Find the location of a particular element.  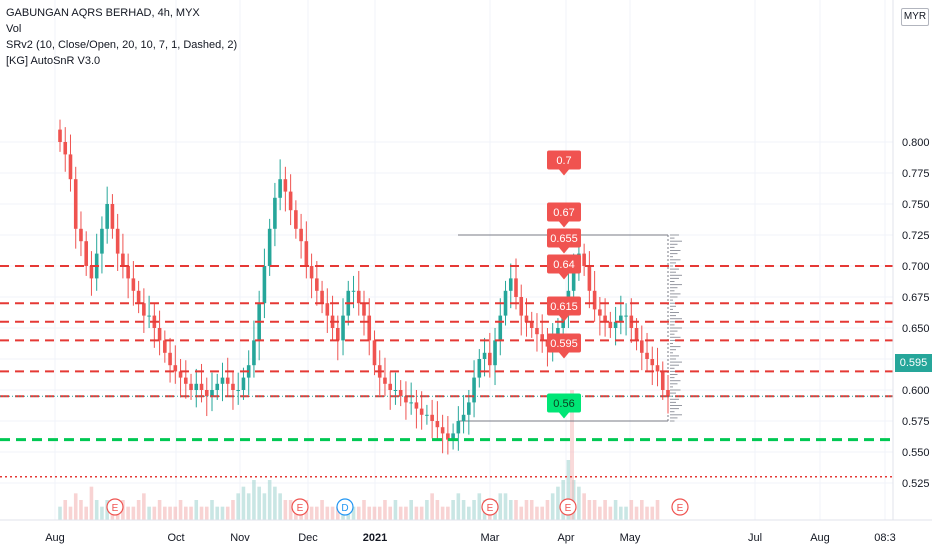

price-tick-label: 0.550 is located at coordinates (916, 453).